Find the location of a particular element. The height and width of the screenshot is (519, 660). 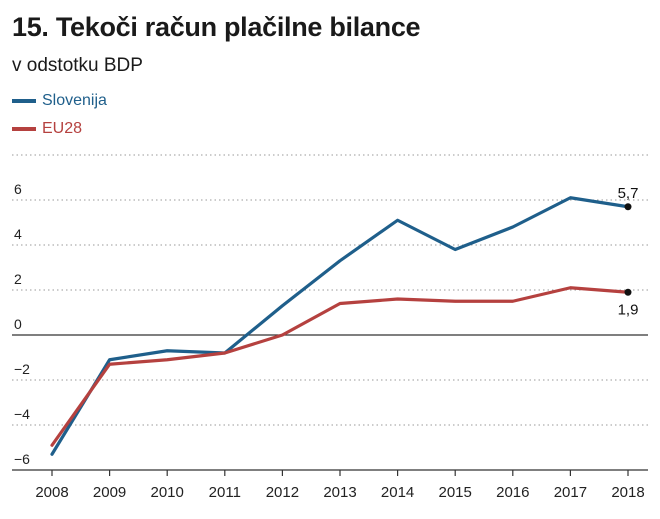

x-tick-label: 2015 is located at coordinates (455, 492).